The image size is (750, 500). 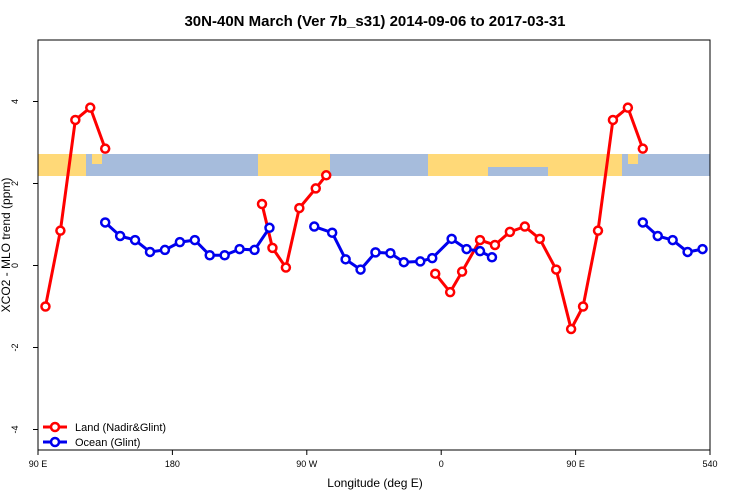 I want to click on x-tick-label: 90 W, so click(x=307, y=464).